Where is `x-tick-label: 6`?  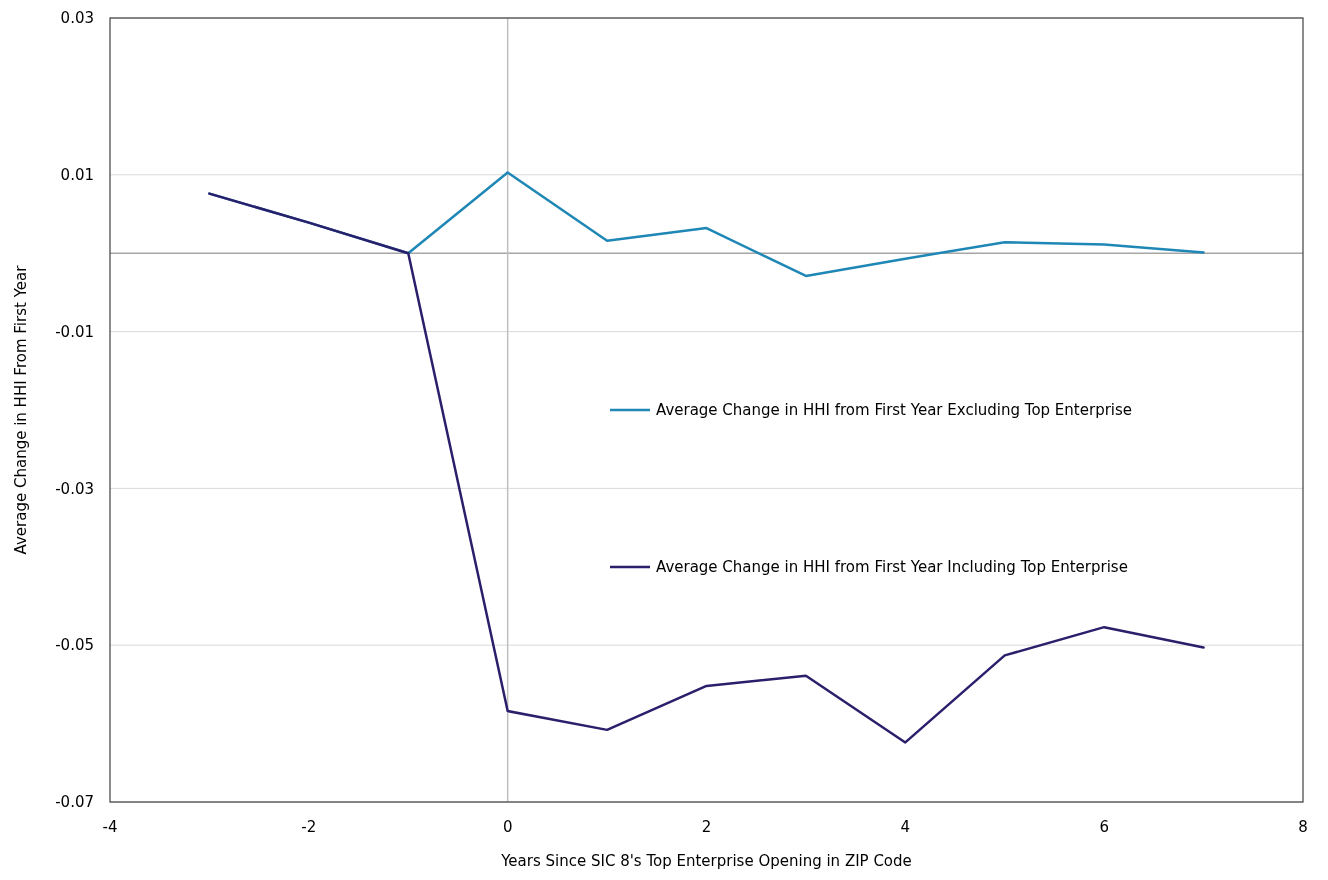 x-tick-label: 6 is located at coordinates (1104, 827).